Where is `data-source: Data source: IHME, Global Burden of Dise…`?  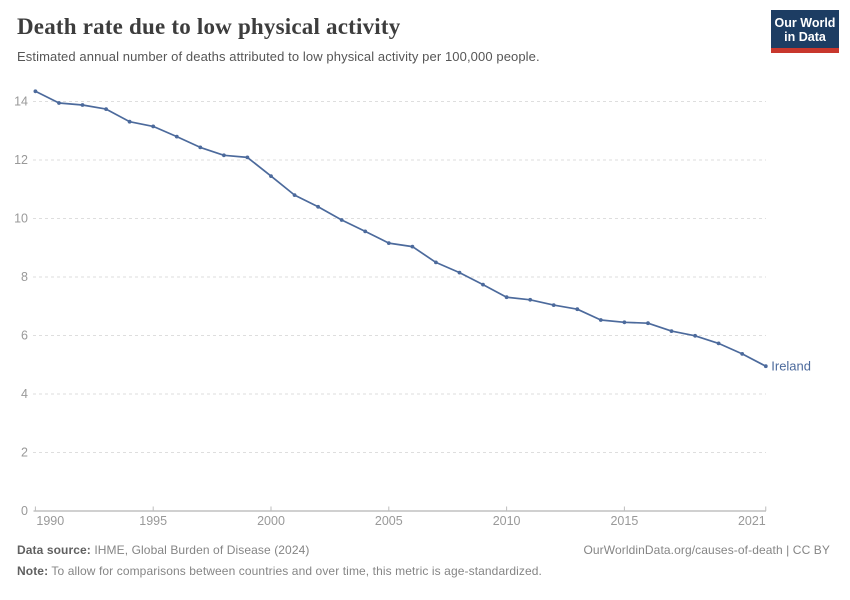
data-source: Data source: IHME, Global Burden of Dise… is located at coordinates (163, 550).